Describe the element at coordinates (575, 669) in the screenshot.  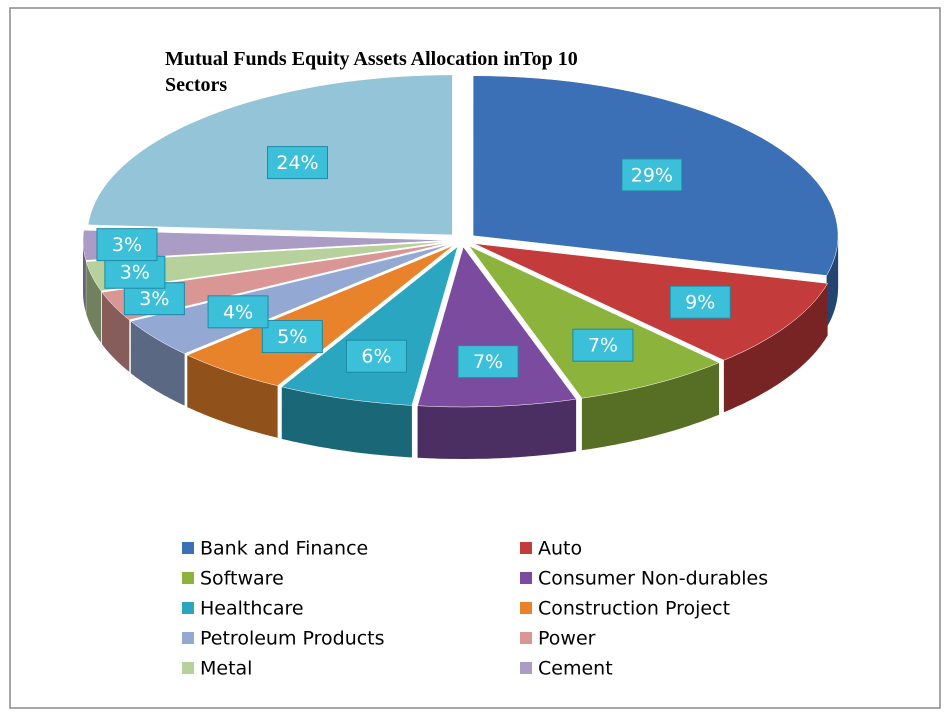
I see `legend-label: Cement` at that location.